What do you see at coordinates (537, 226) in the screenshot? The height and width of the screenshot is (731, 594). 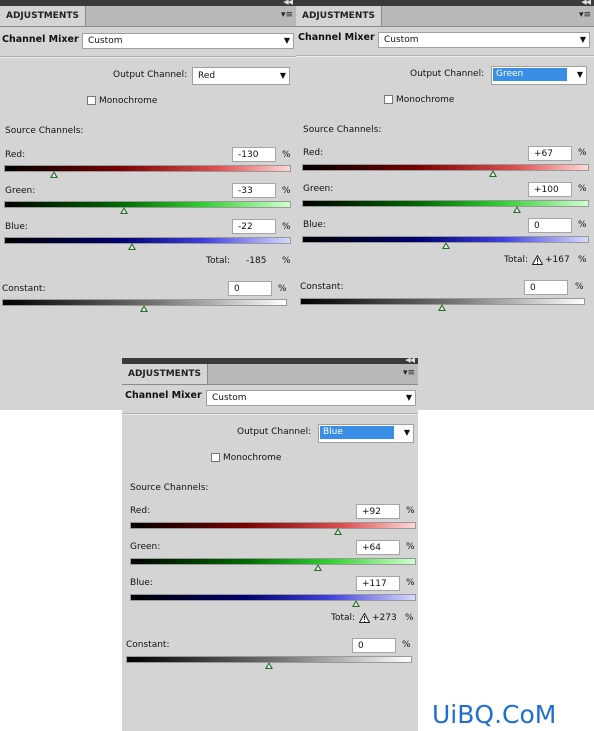 I see `blue-value: 0` at bounding box center [537, 226].